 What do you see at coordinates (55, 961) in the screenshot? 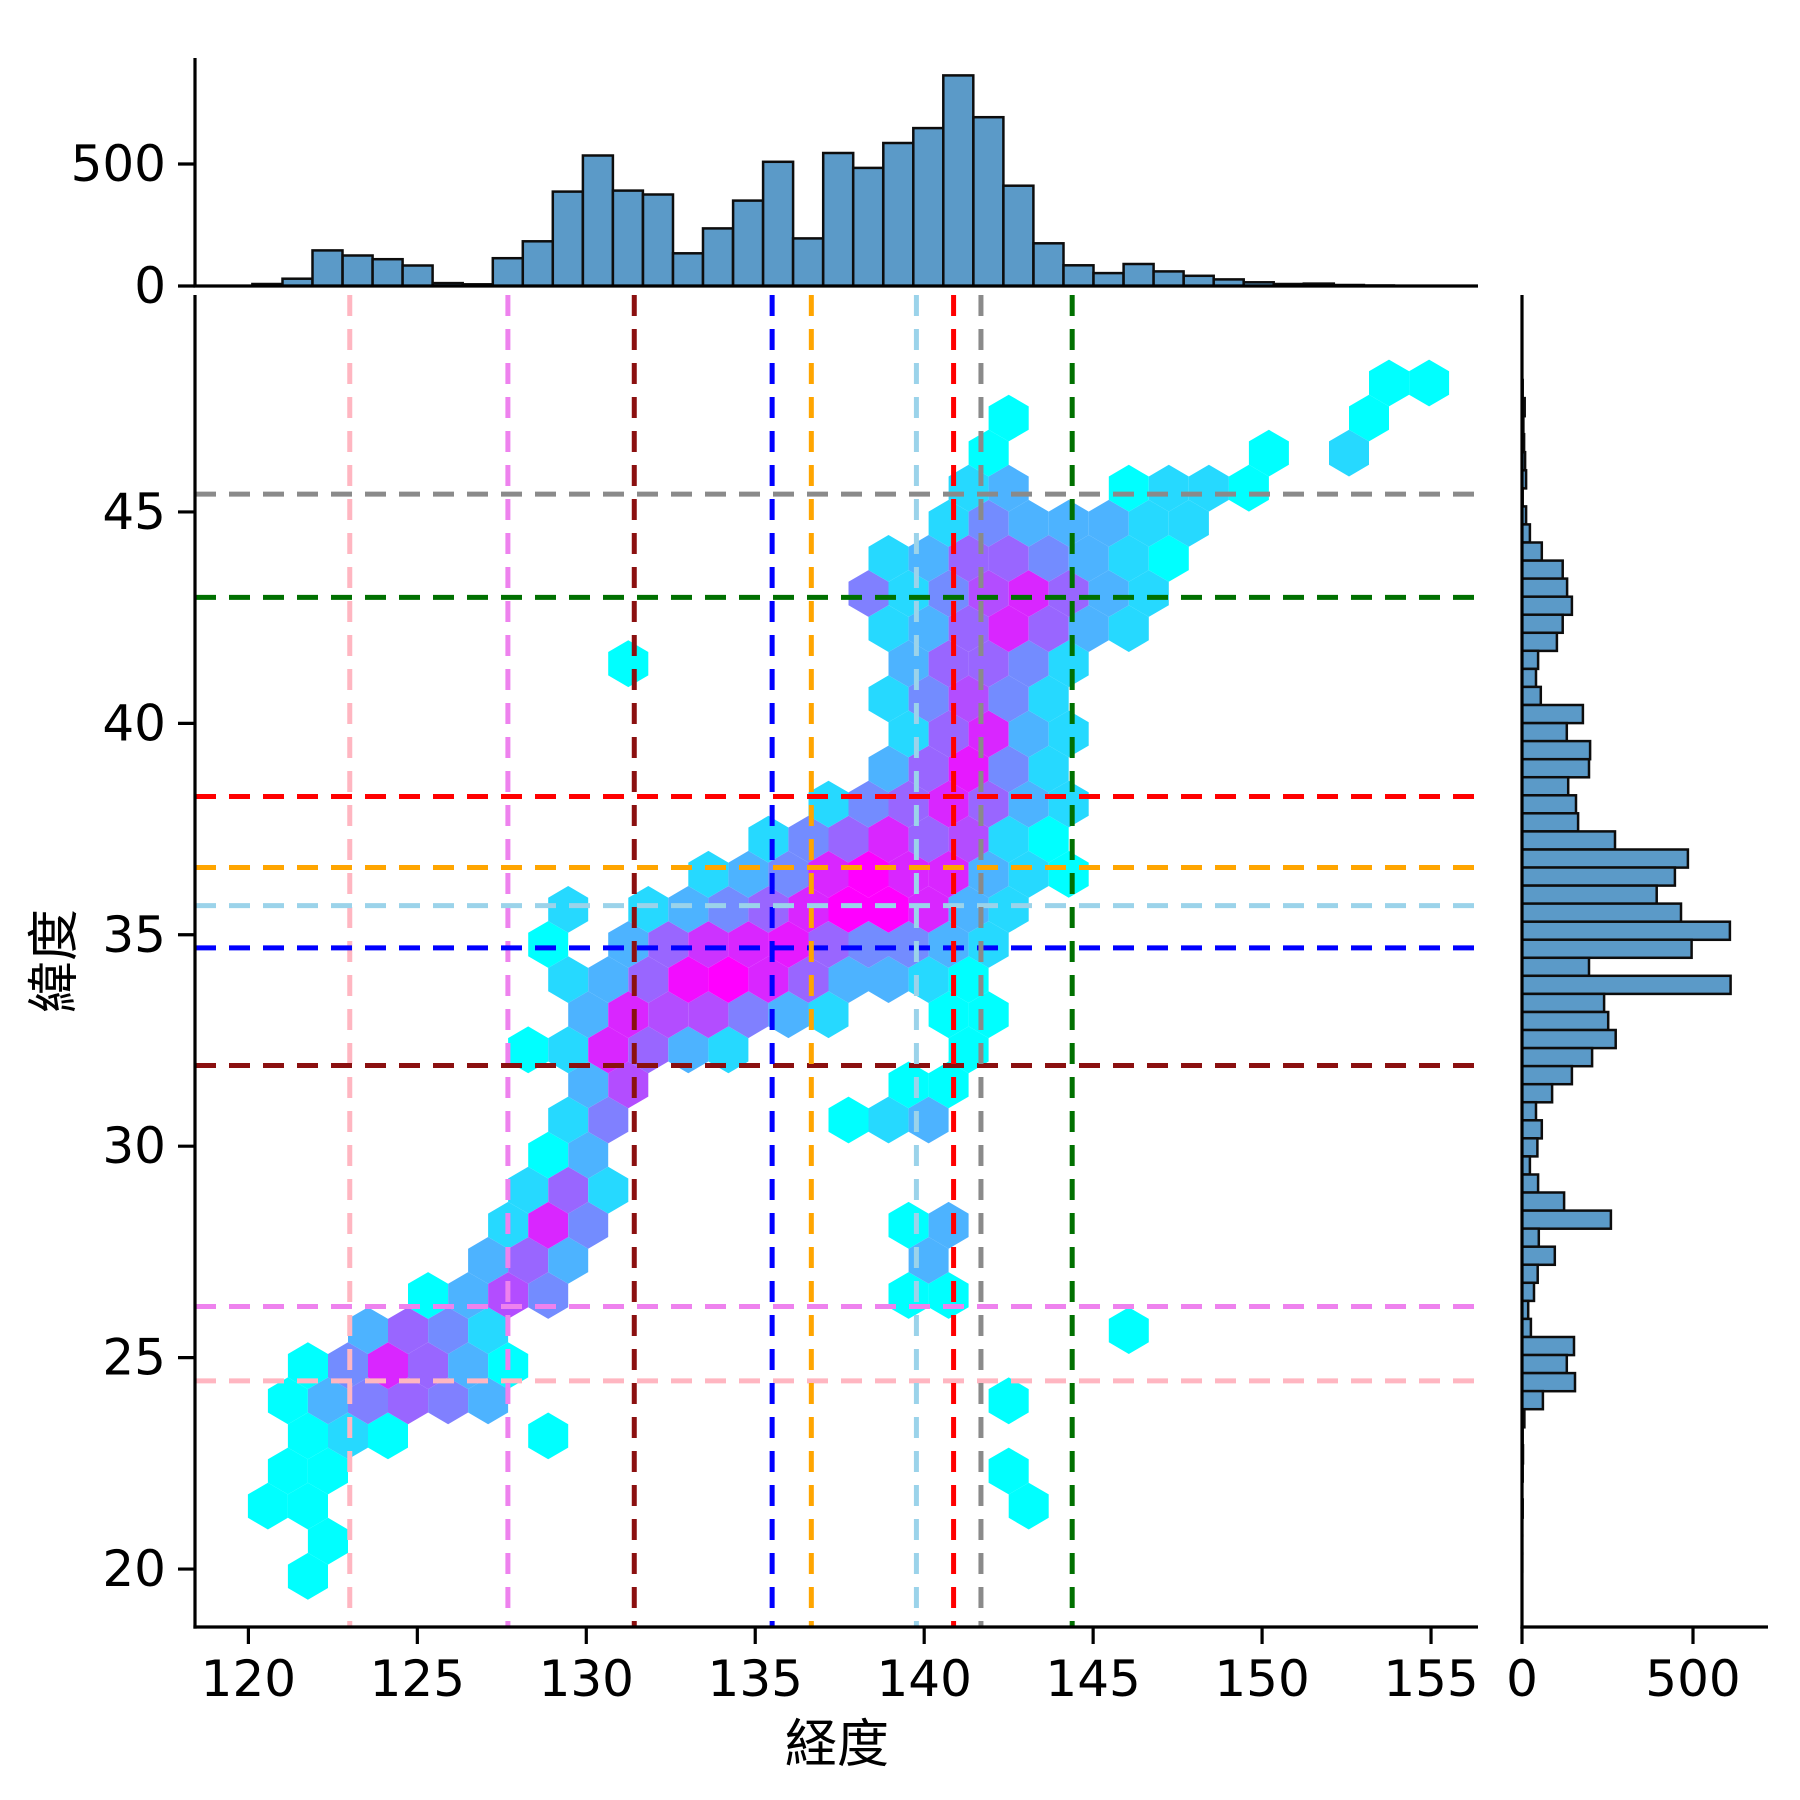
I see `y-axis-label: 緯度` at bounding box center [55, 961].